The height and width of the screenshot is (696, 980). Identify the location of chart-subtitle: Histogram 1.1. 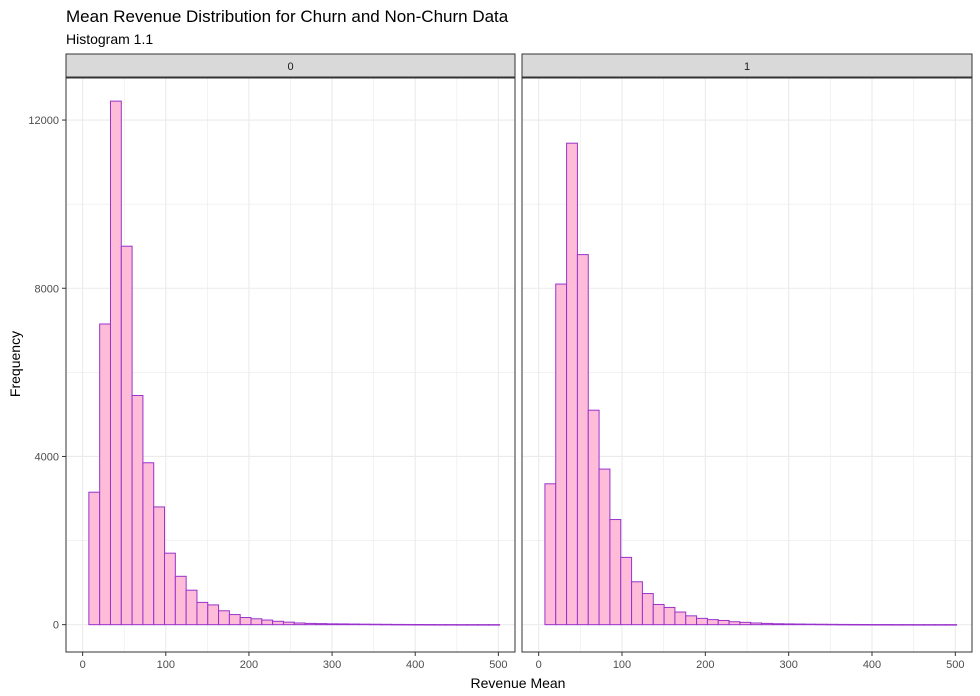
(109, 39).